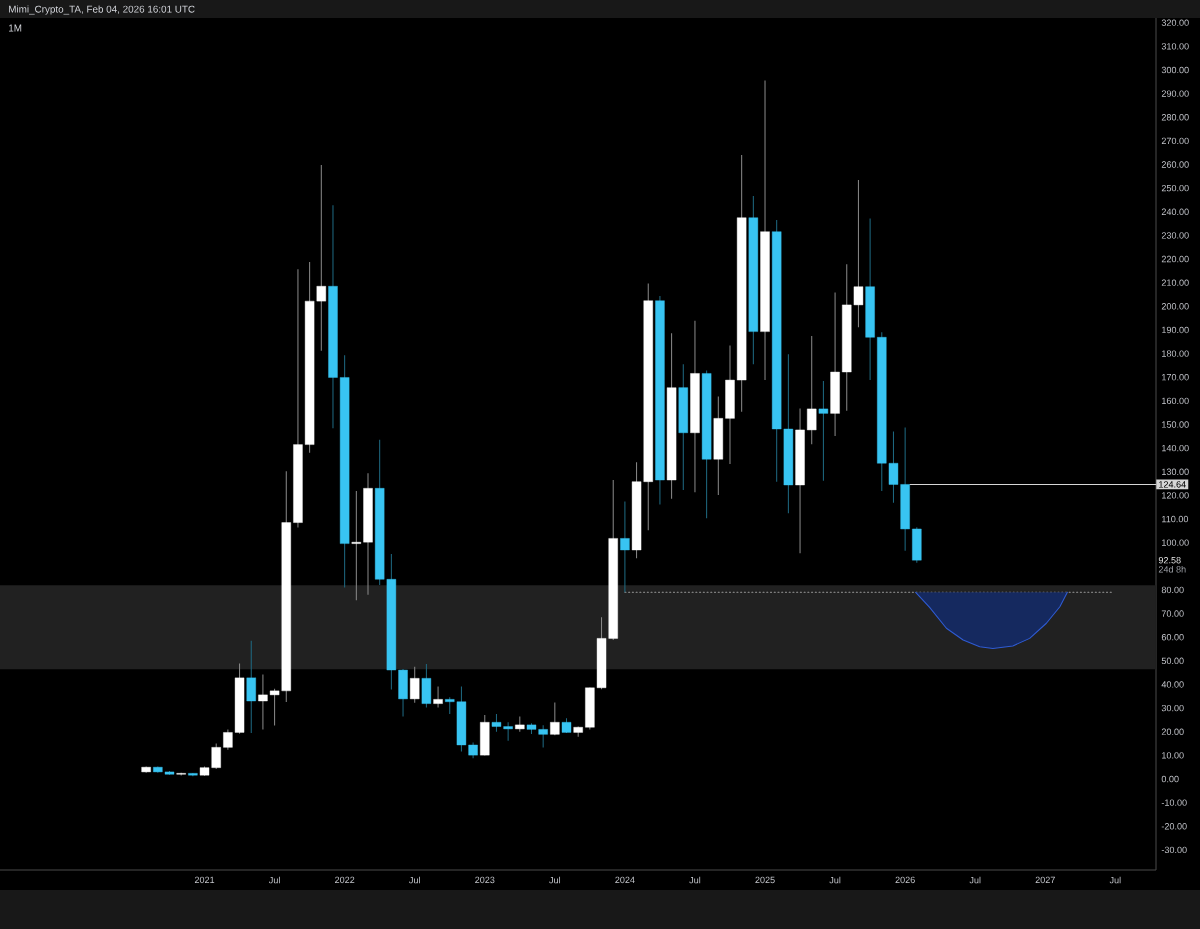  What do you see at coordinates (1045, 880) in the screenshot?
I see `x-tick-label: 2027` at bounding box center [1045, 880].